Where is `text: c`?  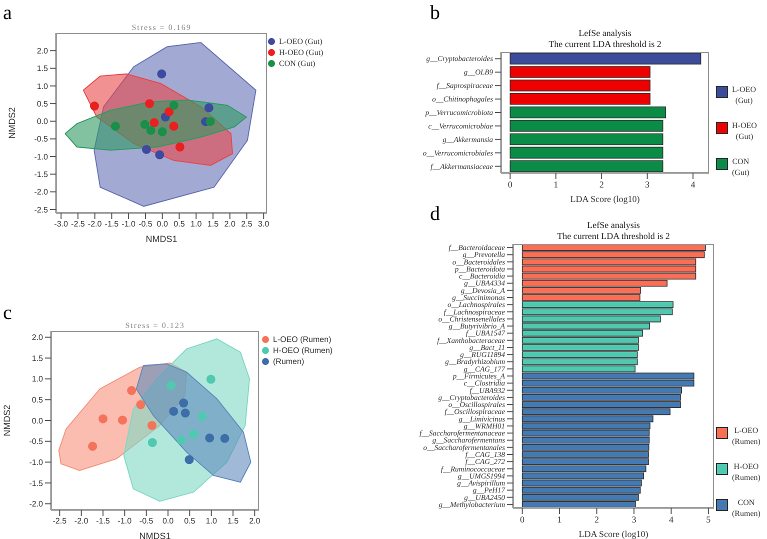
text: c is located at coordinates (7, 313).